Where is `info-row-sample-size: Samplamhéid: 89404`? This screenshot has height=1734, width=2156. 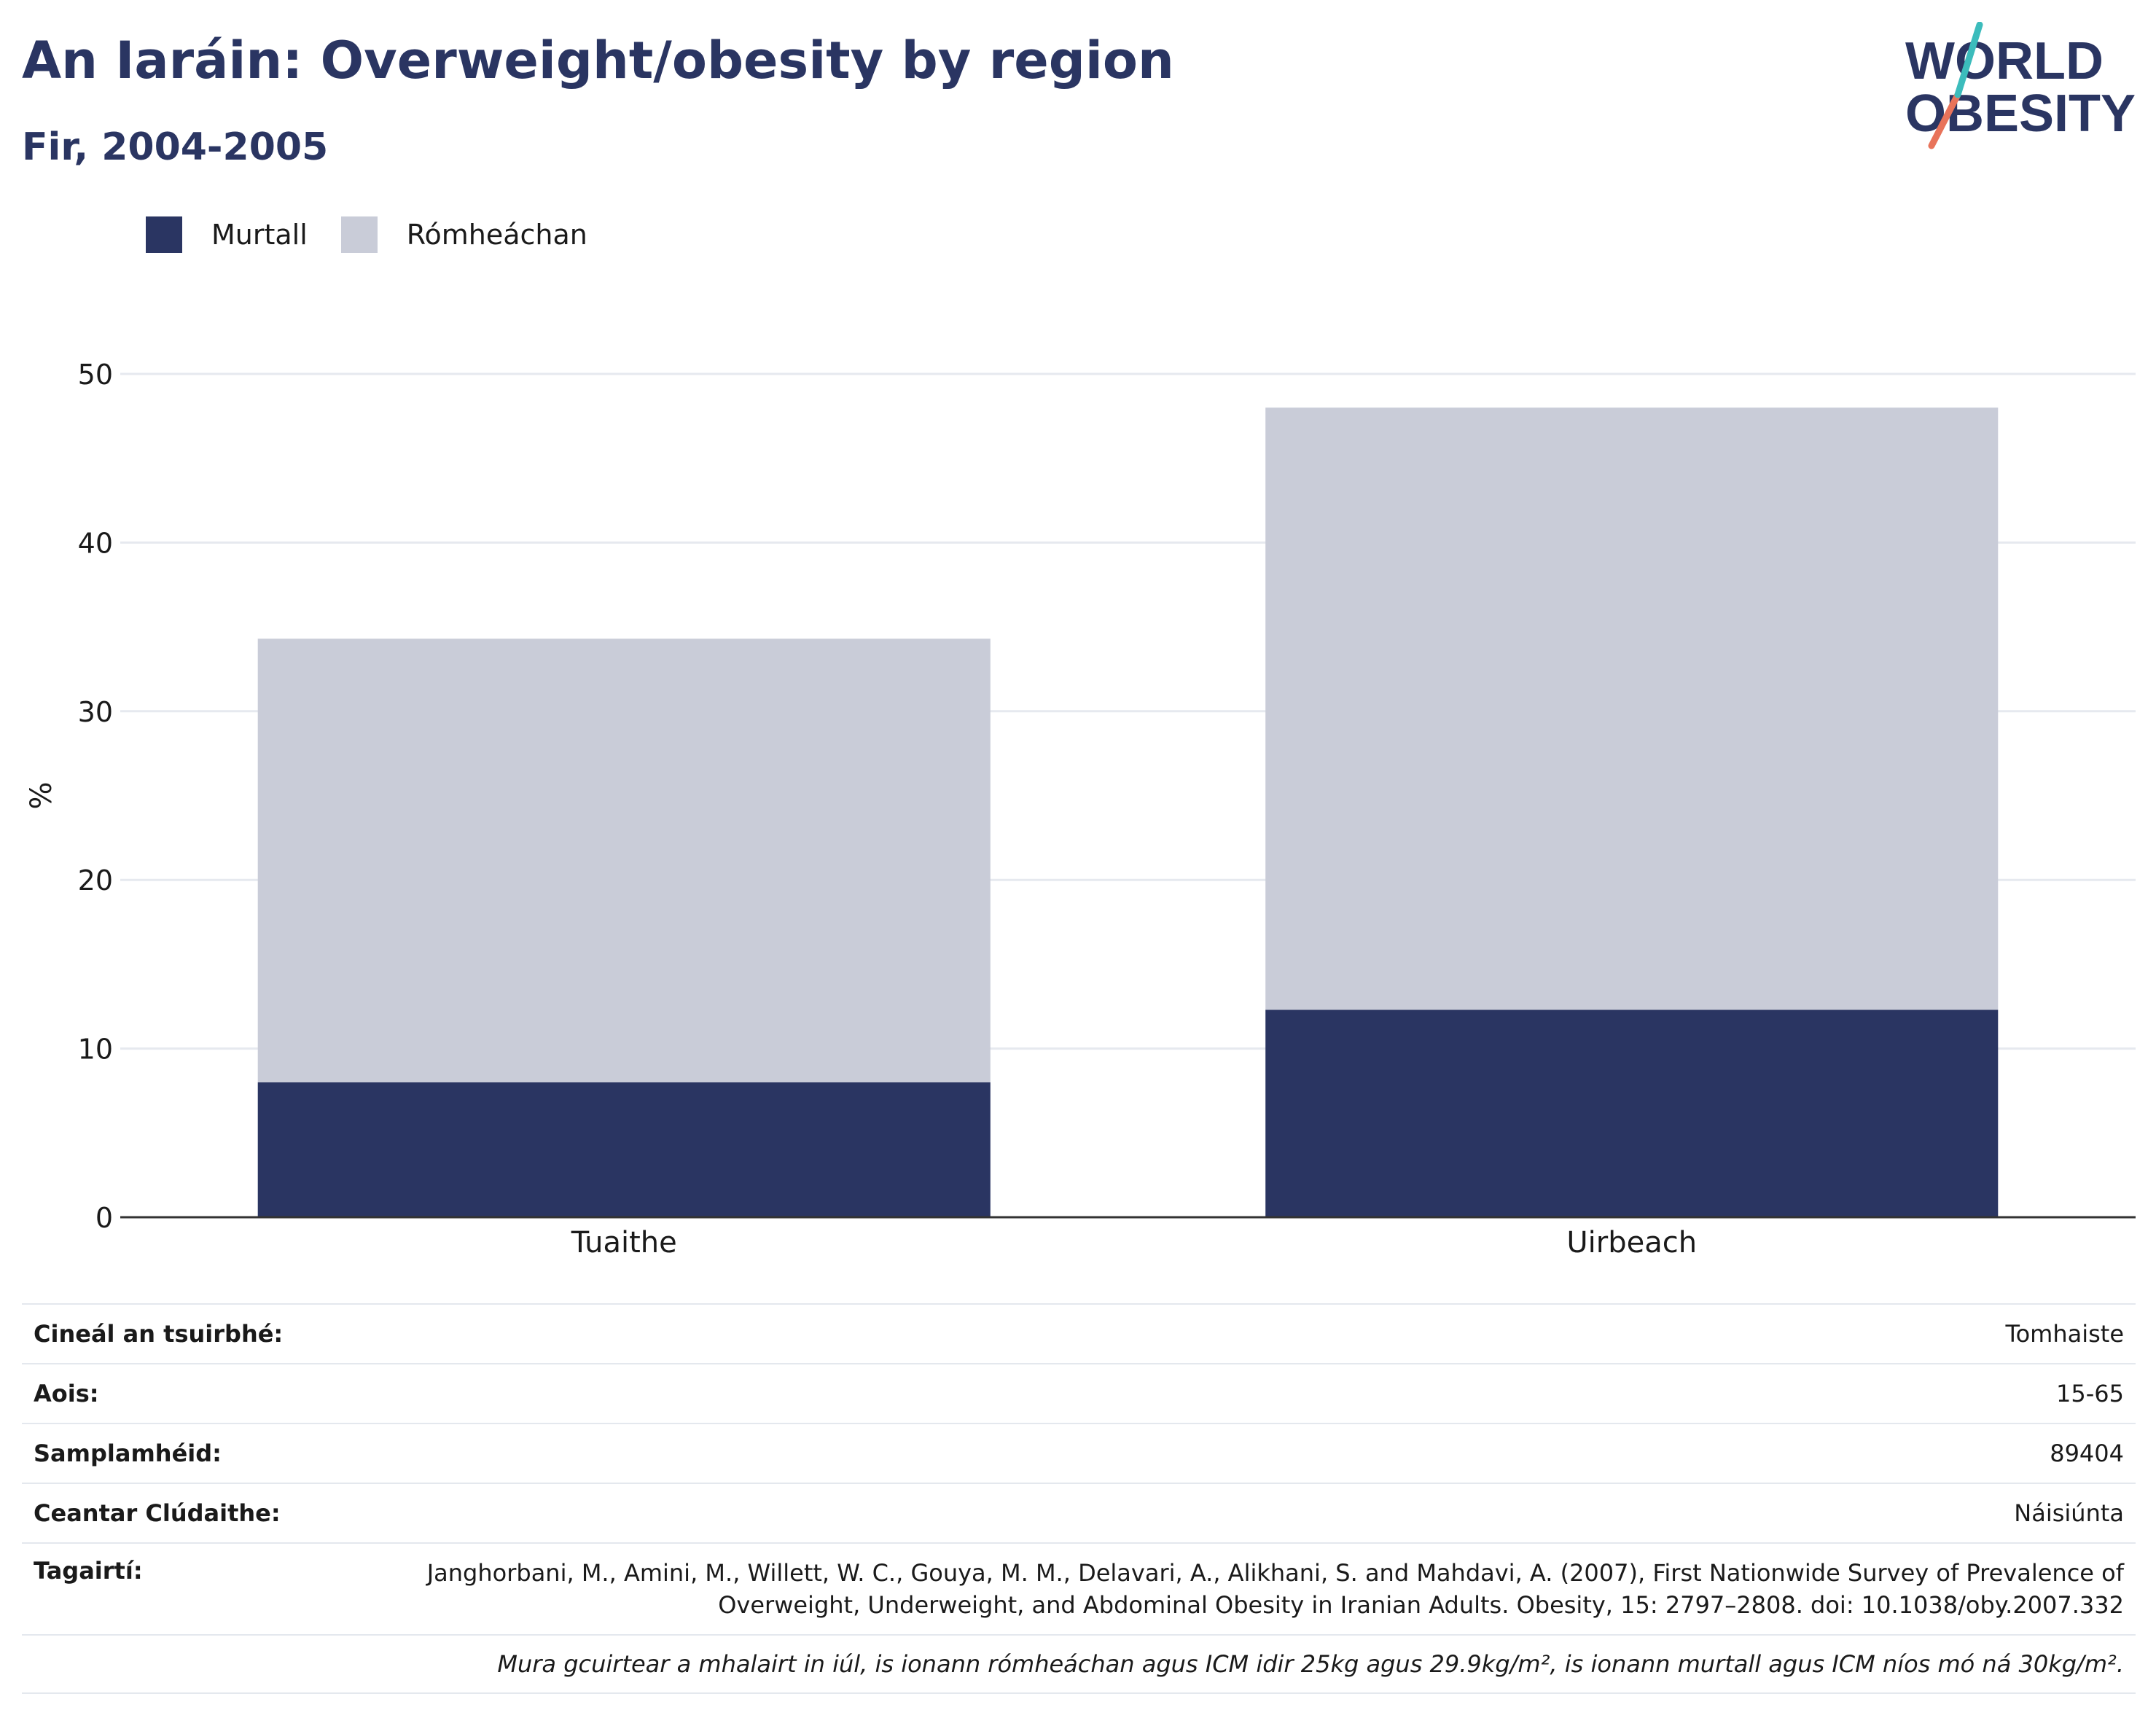 info-row-sample-size: Samplamhéid: 89404 is located at coordinates (1079, 1453).